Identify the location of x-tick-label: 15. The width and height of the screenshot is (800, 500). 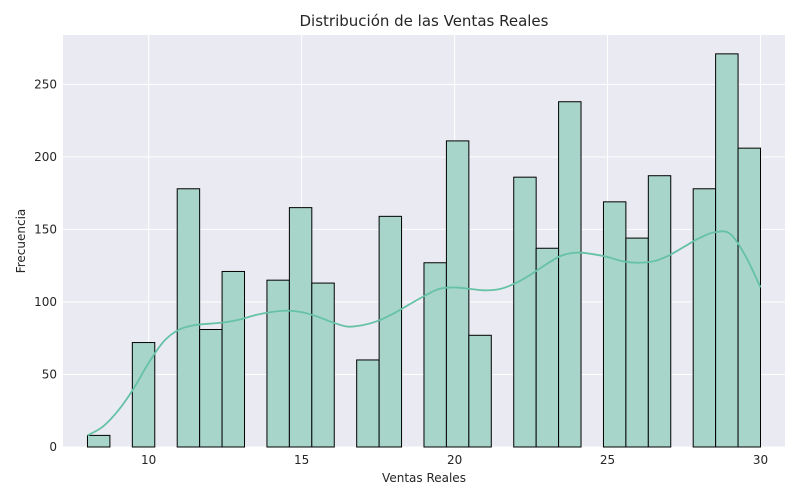
(301, 460).